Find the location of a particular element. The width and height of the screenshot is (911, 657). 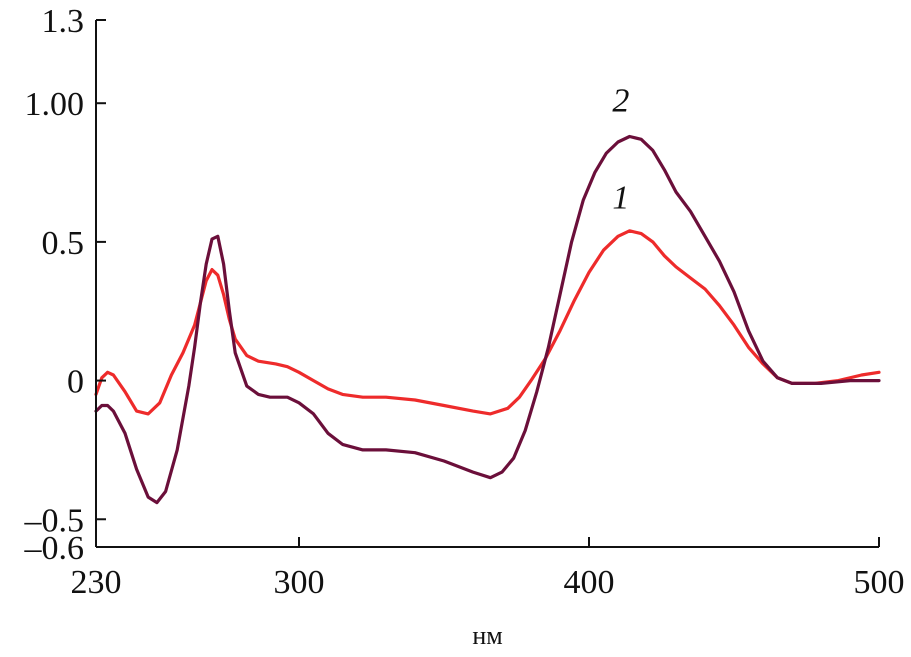

y-tick-label: 0 is located at coordinates (75, 382).